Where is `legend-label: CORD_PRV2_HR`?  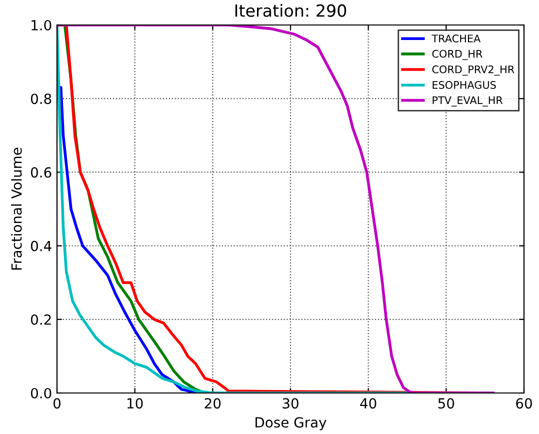
legend-label: CORD_PRV2_HR is located at coordinates (473, 70).